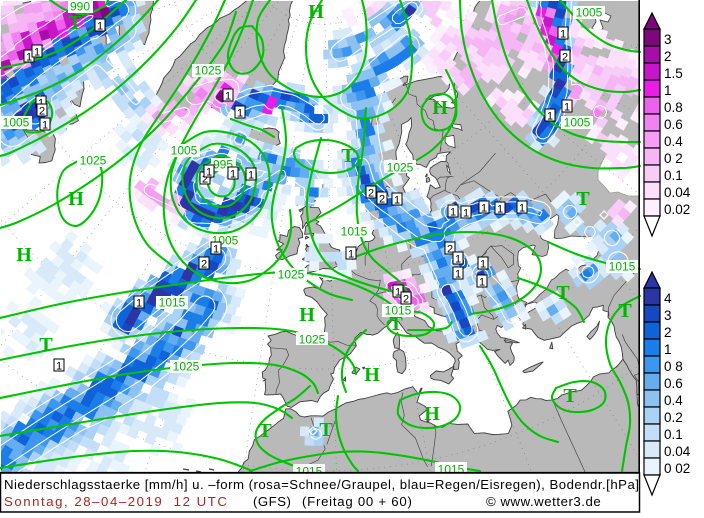  I want to click on svg-text: 4, so click(668, 298).